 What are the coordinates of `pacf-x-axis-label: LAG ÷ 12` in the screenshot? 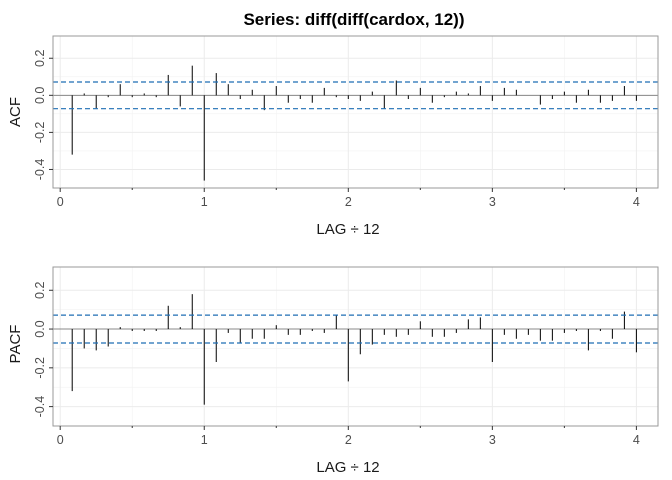 It's located at (347, 467).